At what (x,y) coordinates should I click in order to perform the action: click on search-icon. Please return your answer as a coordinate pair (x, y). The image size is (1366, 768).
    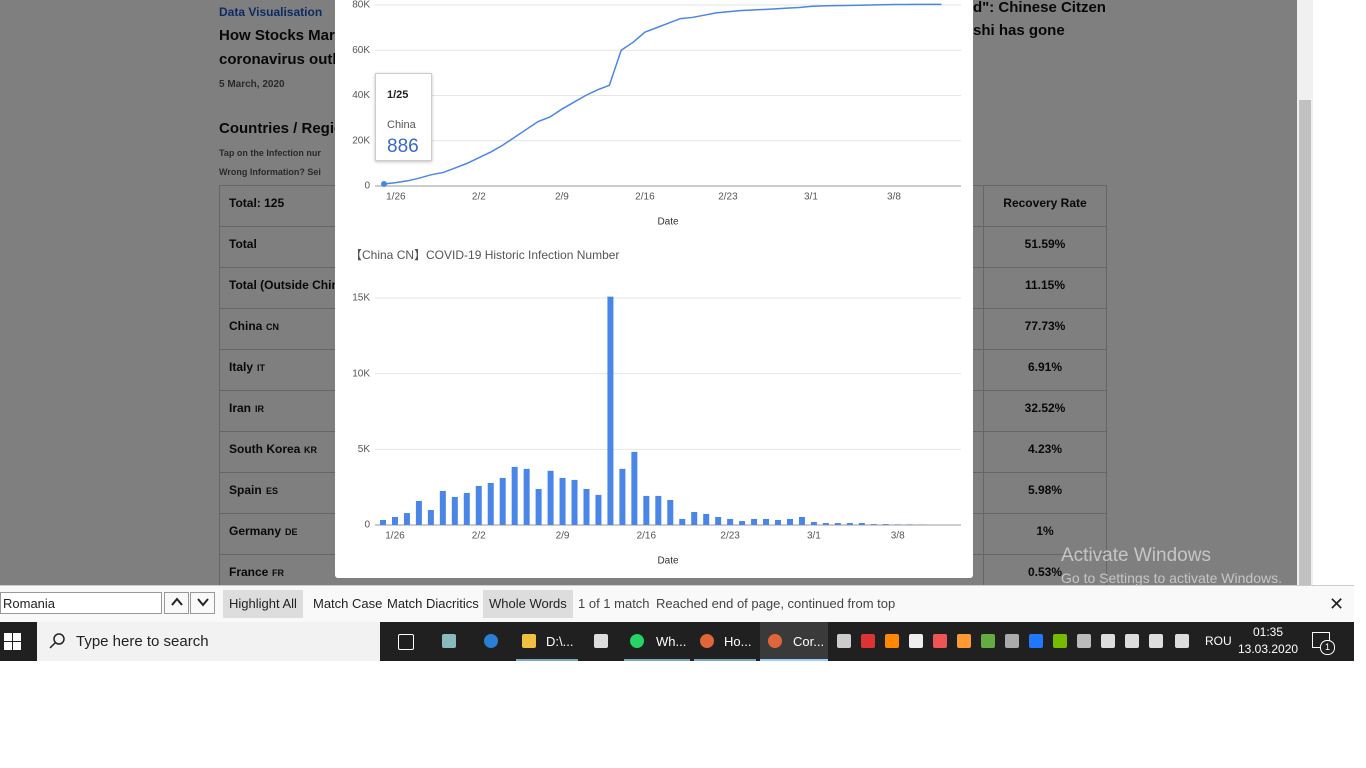
    Looking at the image, I should click on (57, 641).